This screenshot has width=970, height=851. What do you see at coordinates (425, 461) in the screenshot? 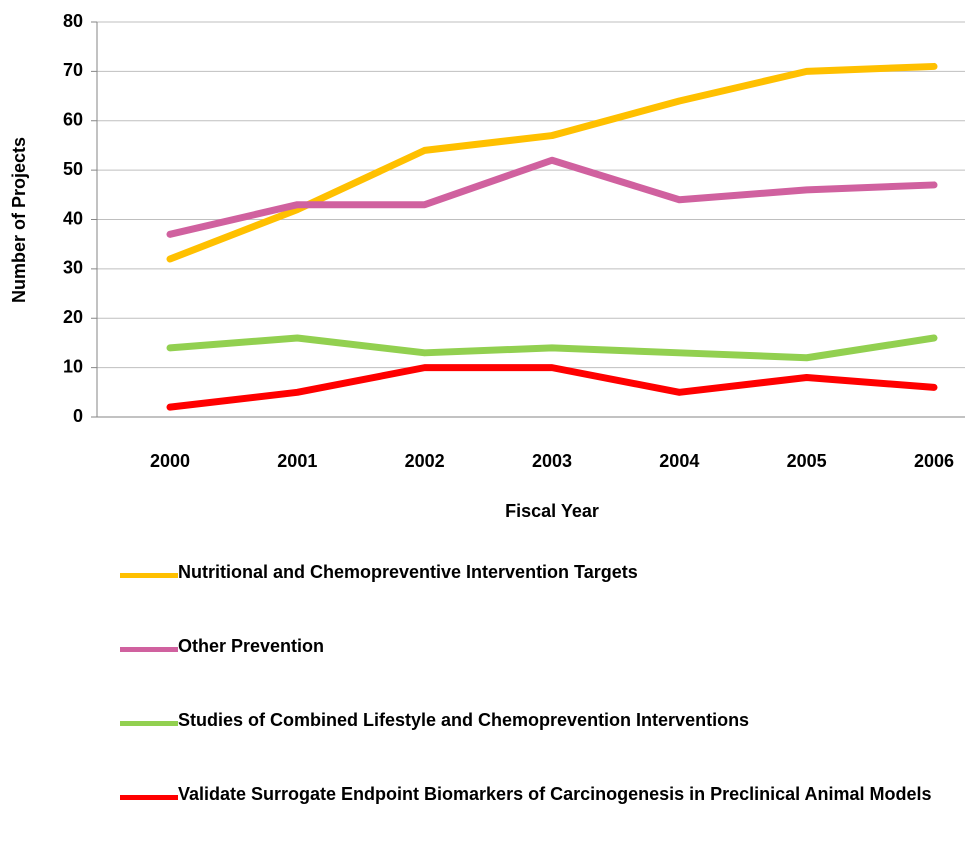
I see `x-tick-label: 2002` at bounding box center [425, 461].